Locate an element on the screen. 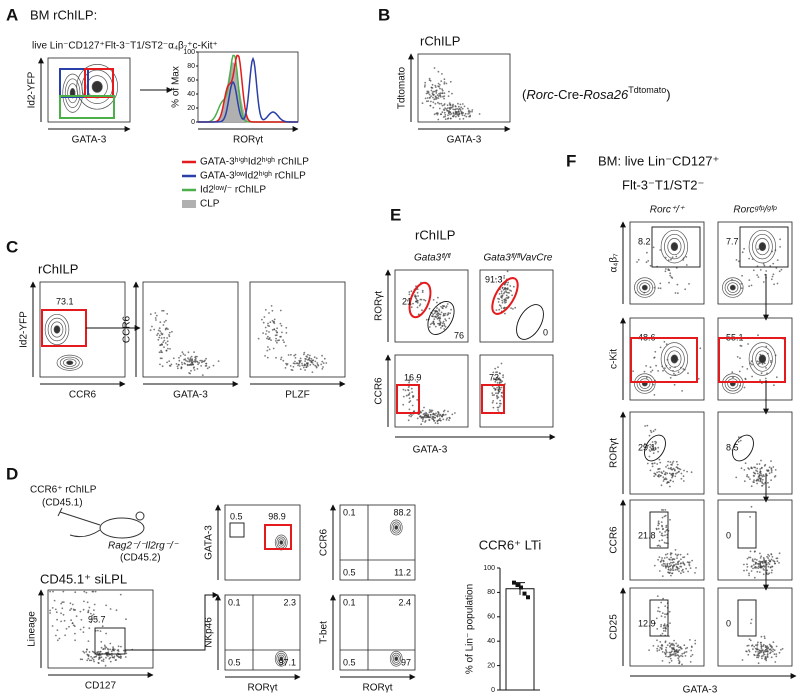 The height and width of the screenshot is (700, 800). gate-value: 73.1 is located at coordinates (65, 301).